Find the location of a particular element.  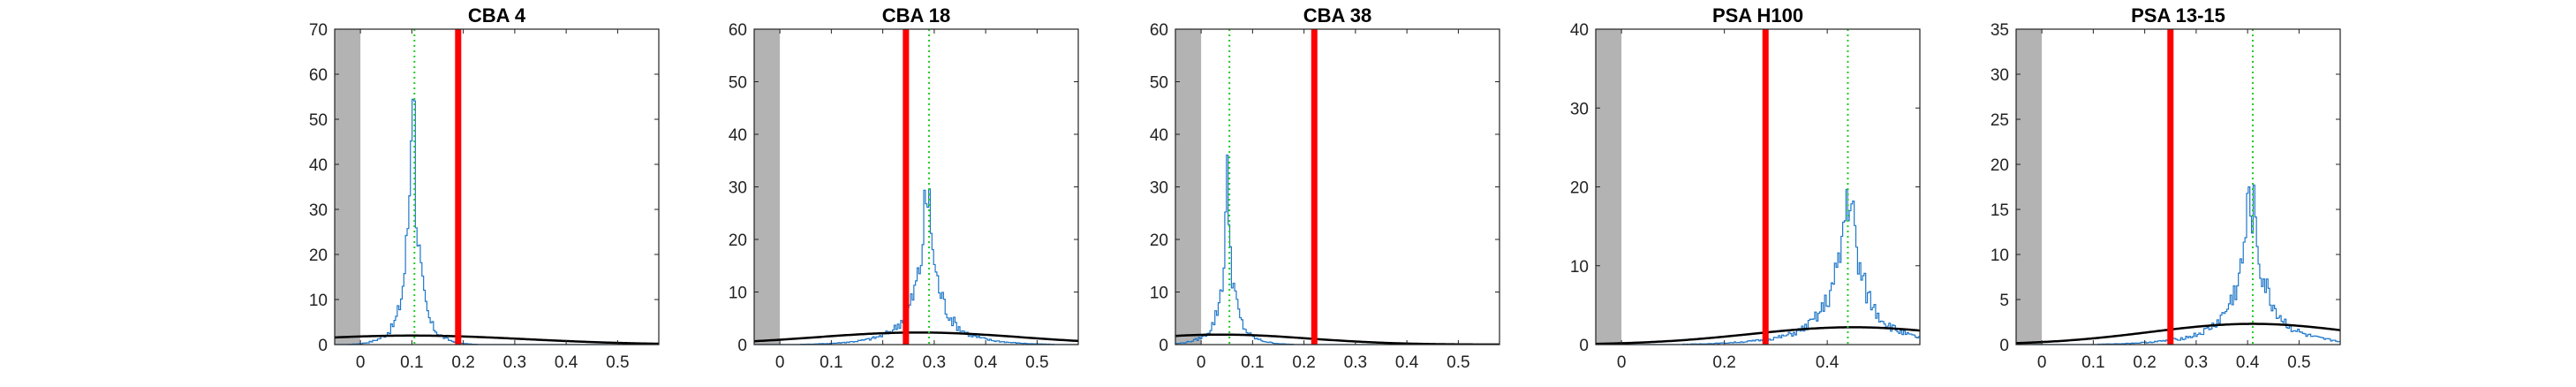

y-tick-label: 15 is located at coordinates (2000, 210).